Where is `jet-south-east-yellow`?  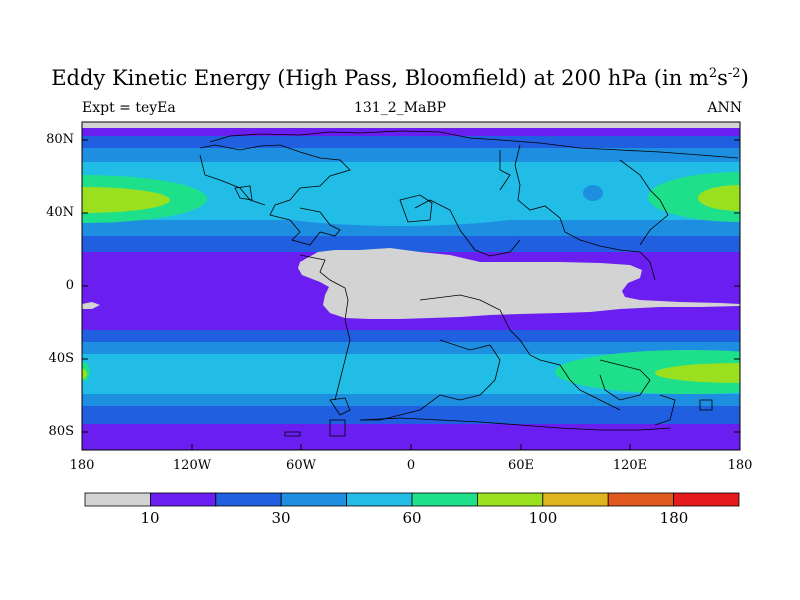 jet-south-east-yellow is located at coordinates (697, 373).